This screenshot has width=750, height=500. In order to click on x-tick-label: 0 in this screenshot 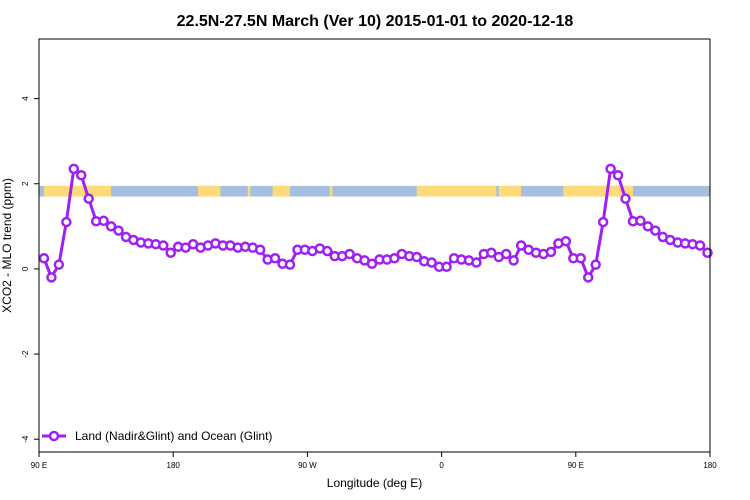, I will do `click(441, 465)`.